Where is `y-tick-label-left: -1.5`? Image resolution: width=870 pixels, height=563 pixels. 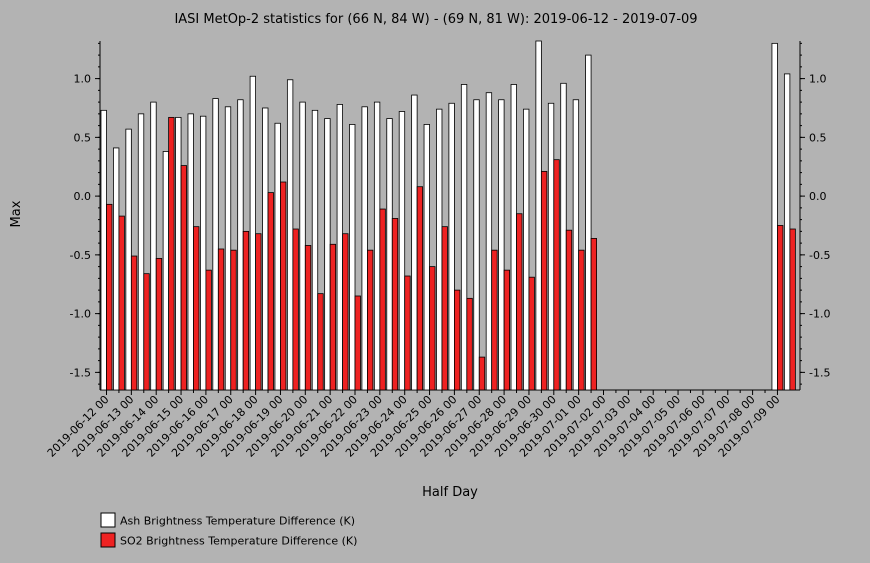
y-tick-label-left: -1.5 is located at coordinates (80, 372).